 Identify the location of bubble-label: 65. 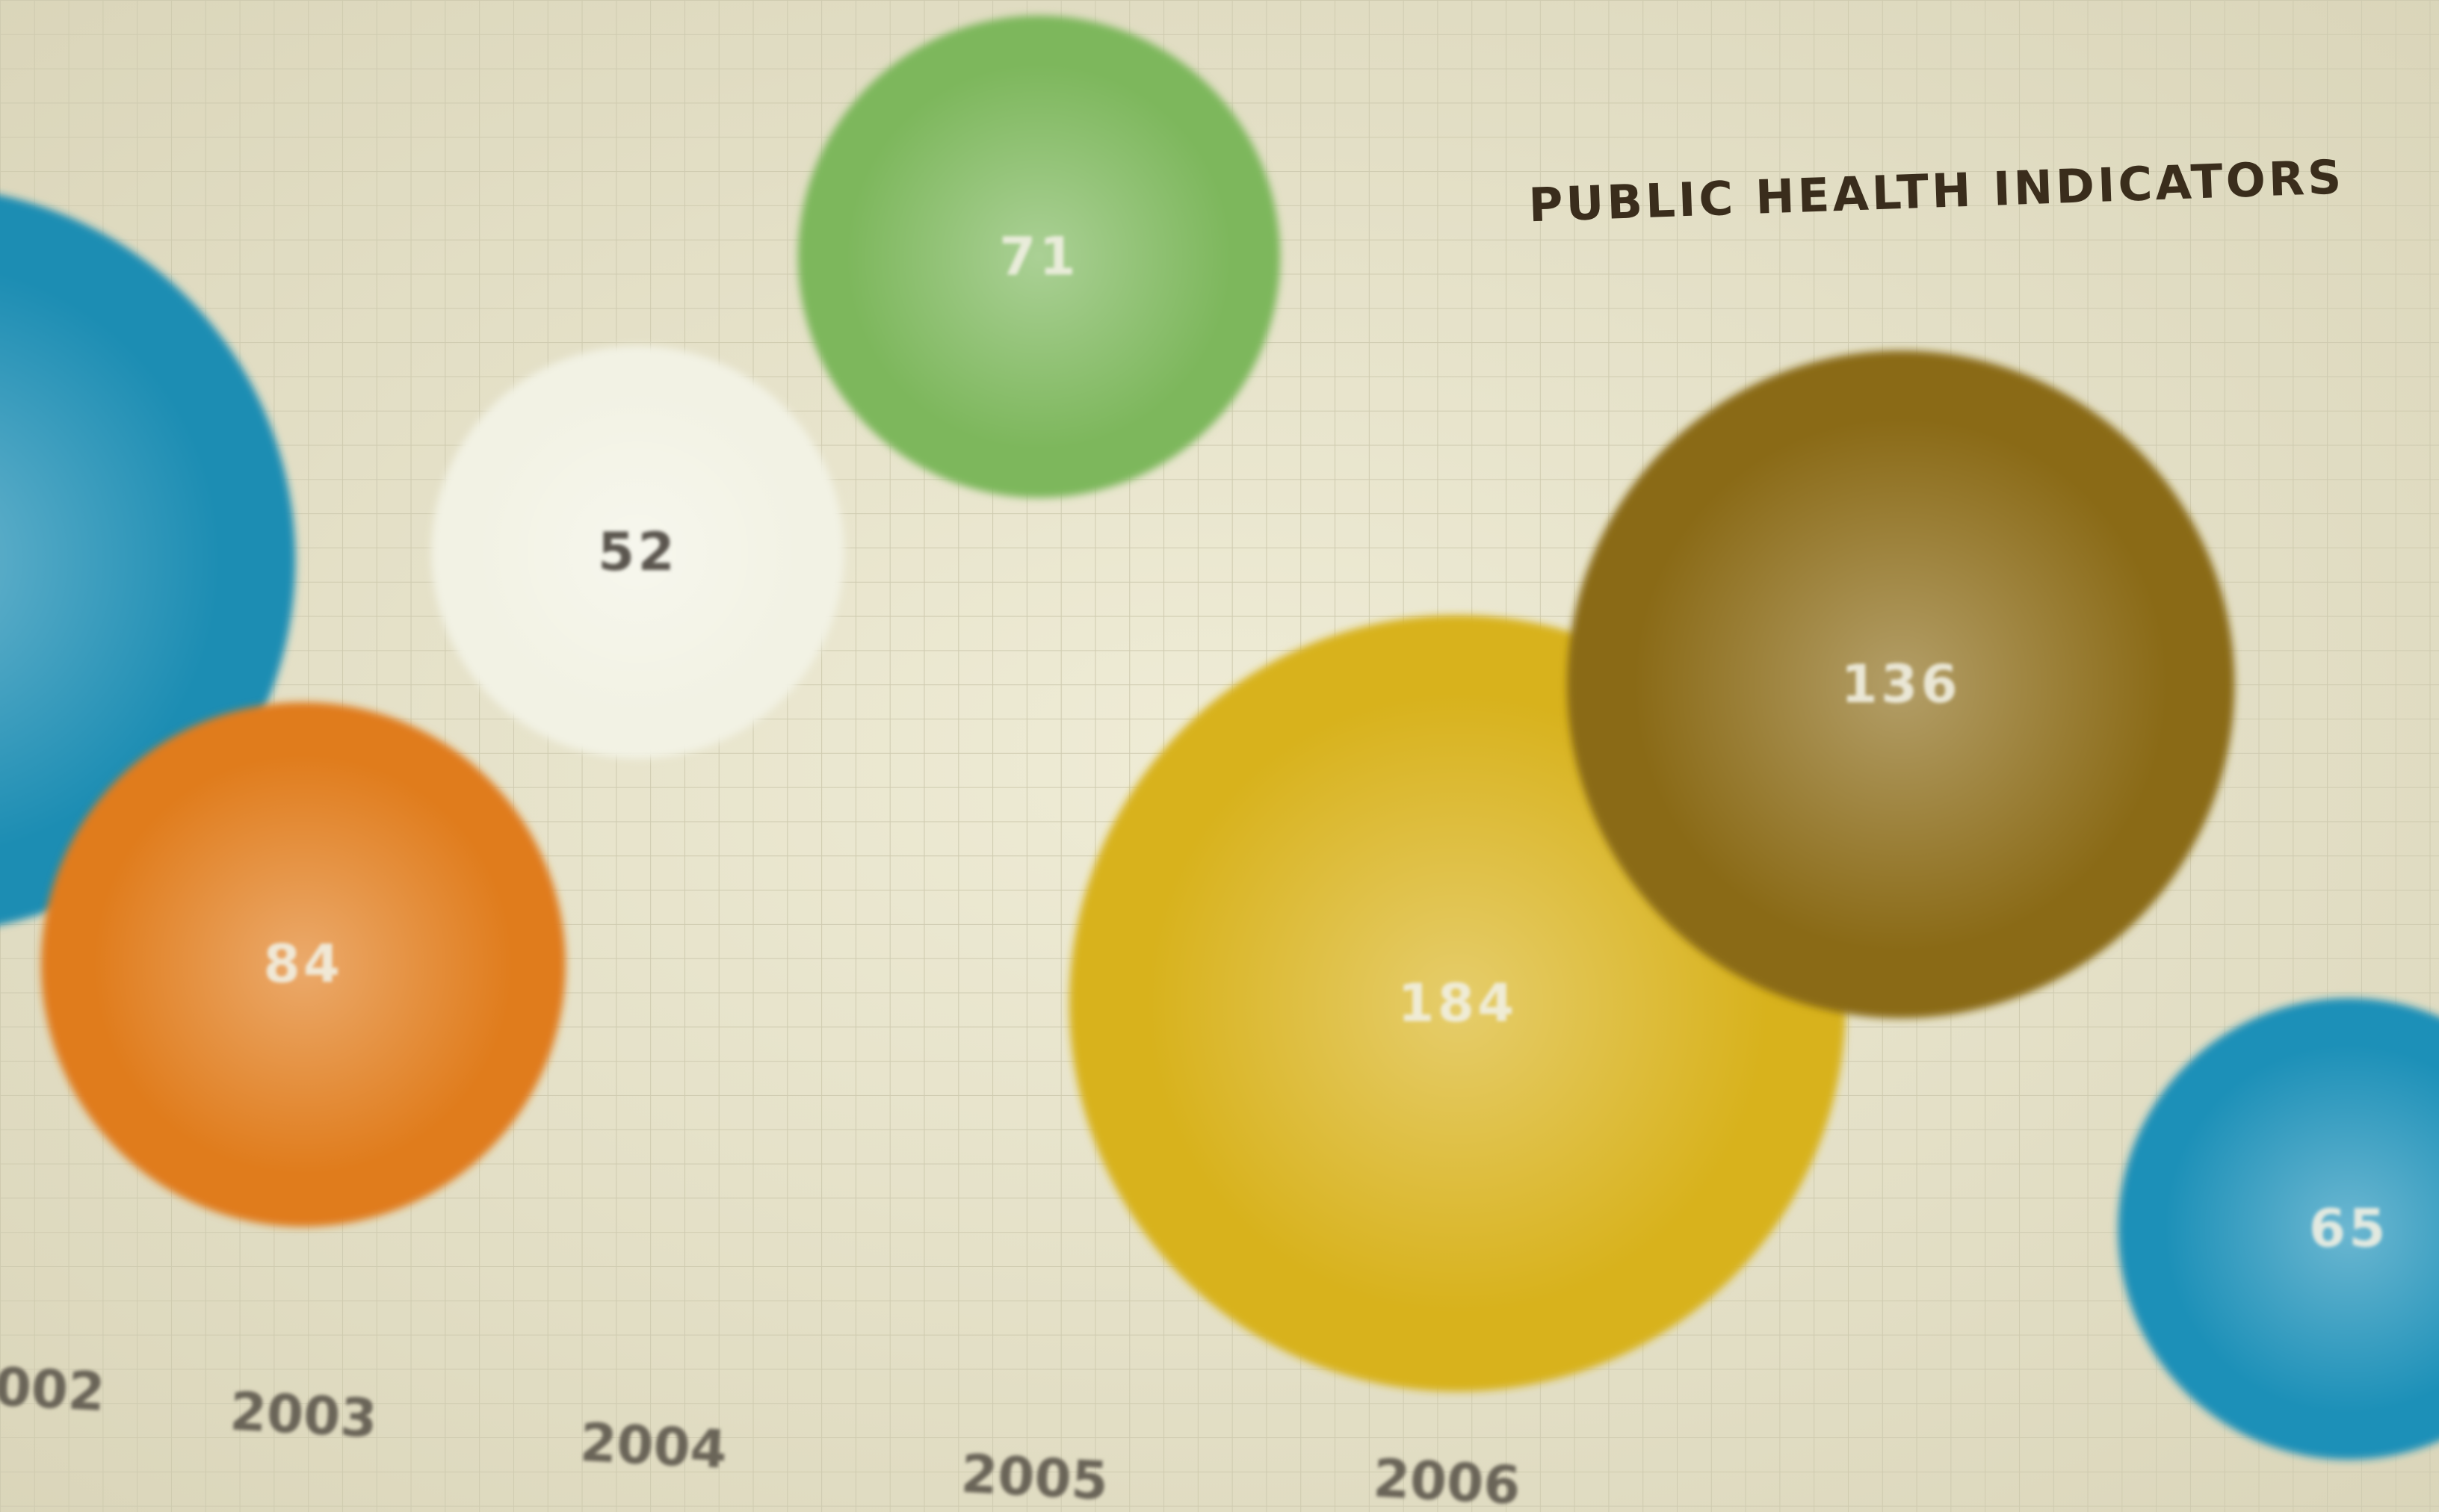
(2349, 1228).